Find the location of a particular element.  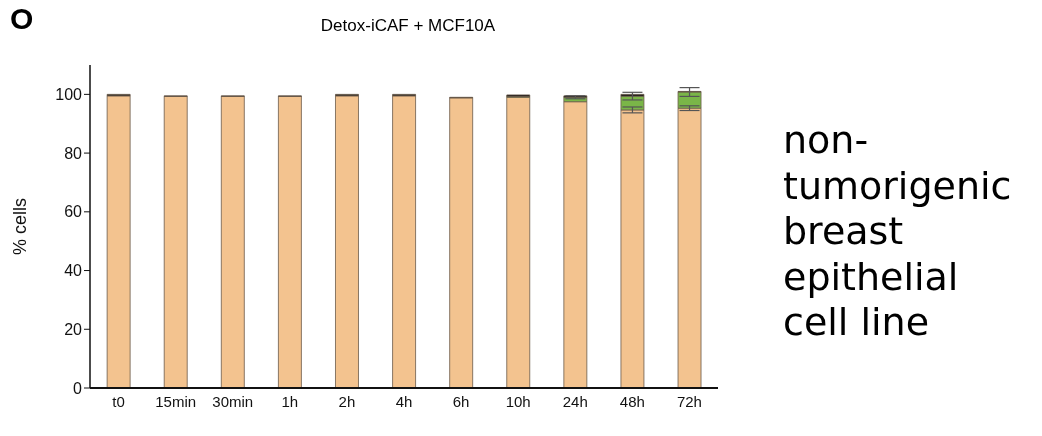

y-tick-label: 20 is located at coordinates (73, 329).